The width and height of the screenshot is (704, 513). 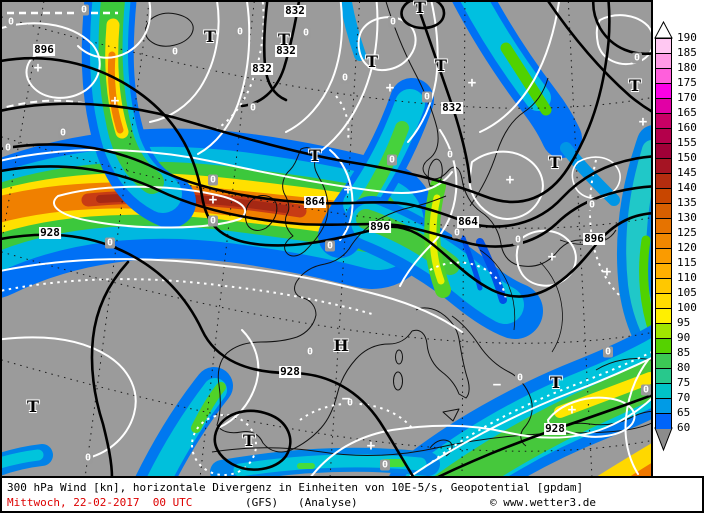 What do you see at coordinates (684, 382) in the screenshot?
I see `colorbar-tick-label: 75` at bounding box center [684, 382].